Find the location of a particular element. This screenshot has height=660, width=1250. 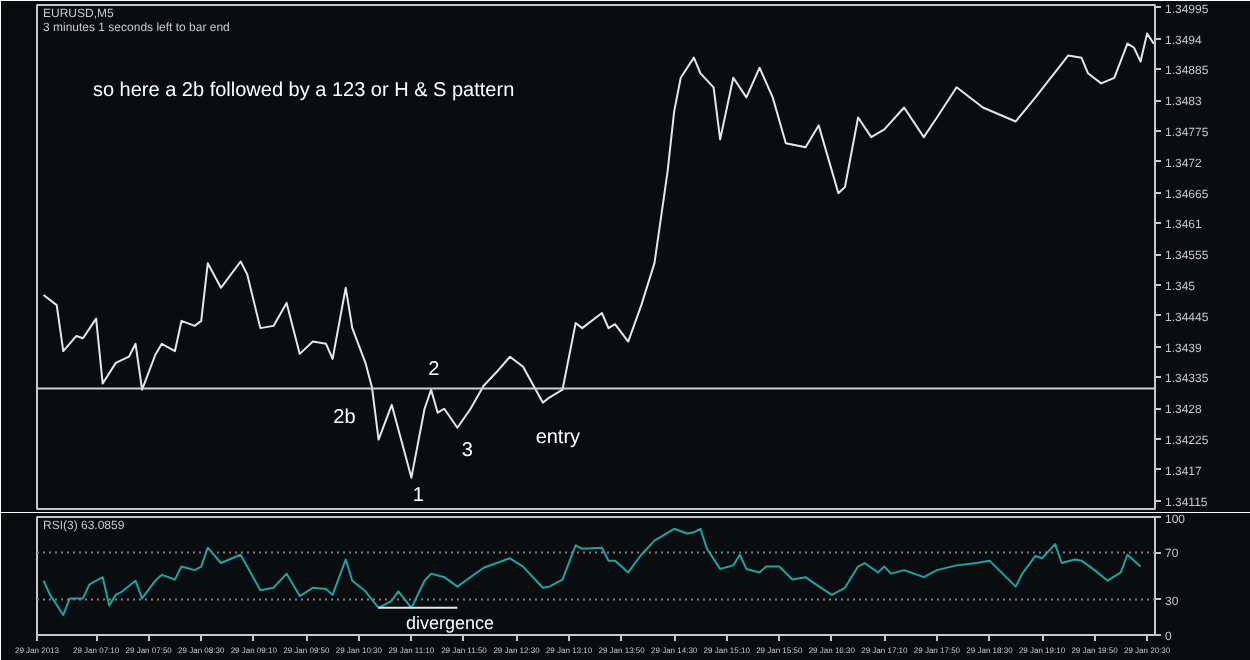

annotation: 2 is located at coordinates (434, 369).